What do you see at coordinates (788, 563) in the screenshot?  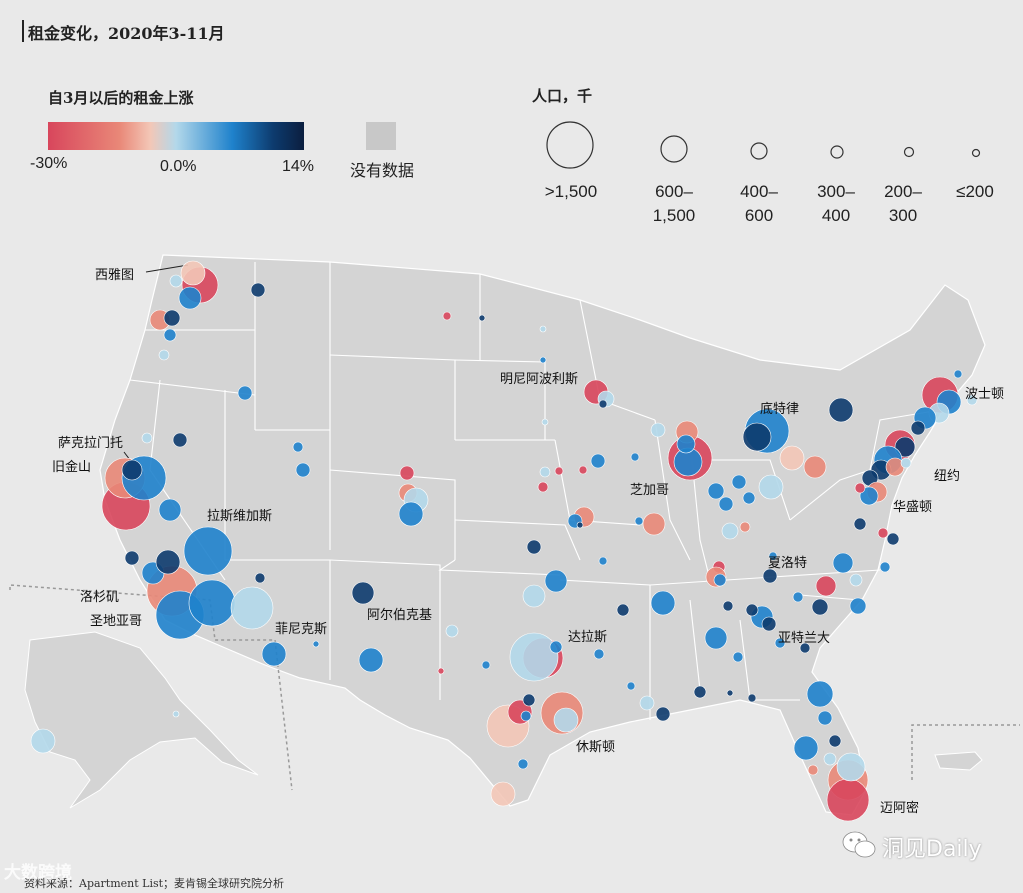 I see `city-label-charlotte: 夏洛特` at bounding box center [788, 563].